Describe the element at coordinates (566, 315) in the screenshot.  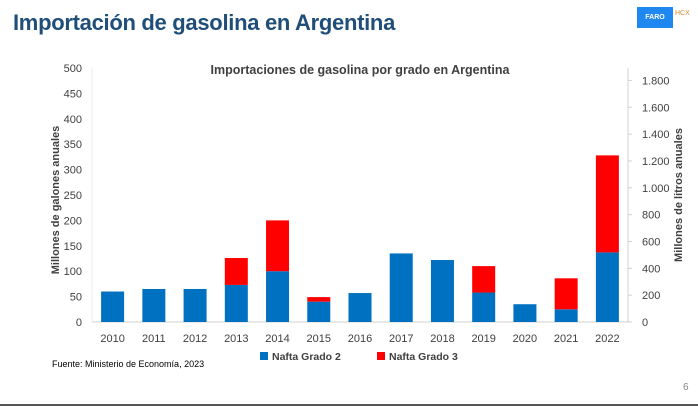
I see `bar-grado2-2021` at that location.